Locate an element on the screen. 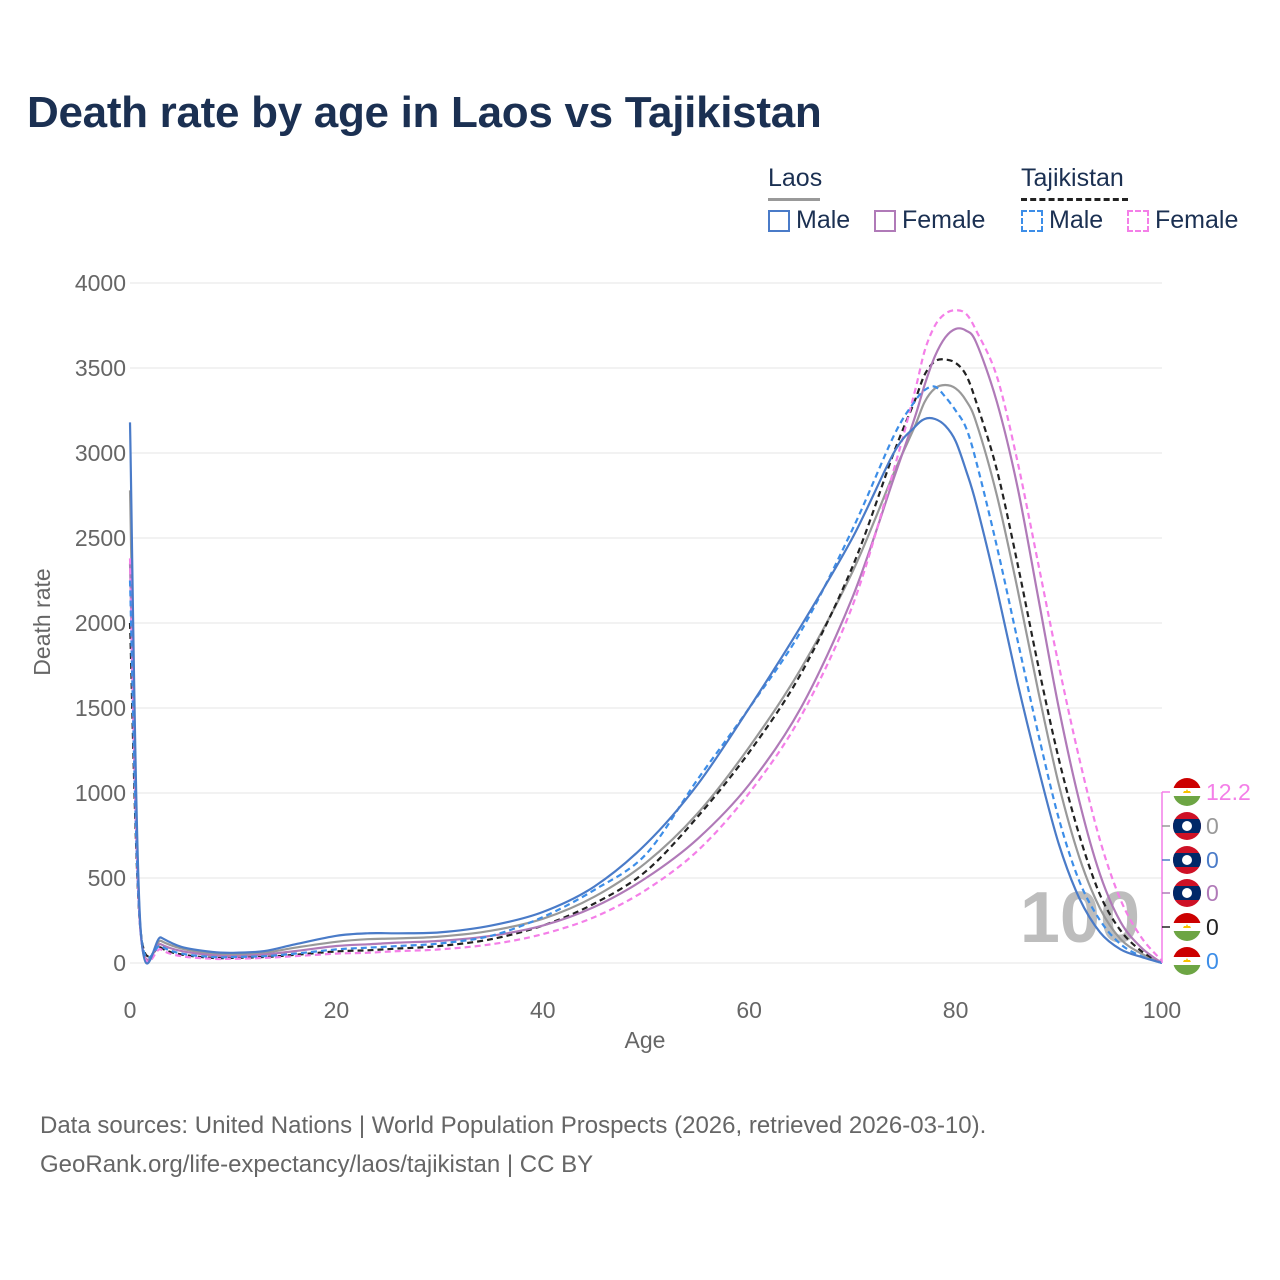 The height and width of the screenshot is (1280, 1280). legend-group-laos: Laos Male Female is located at coordinates (888, 200).